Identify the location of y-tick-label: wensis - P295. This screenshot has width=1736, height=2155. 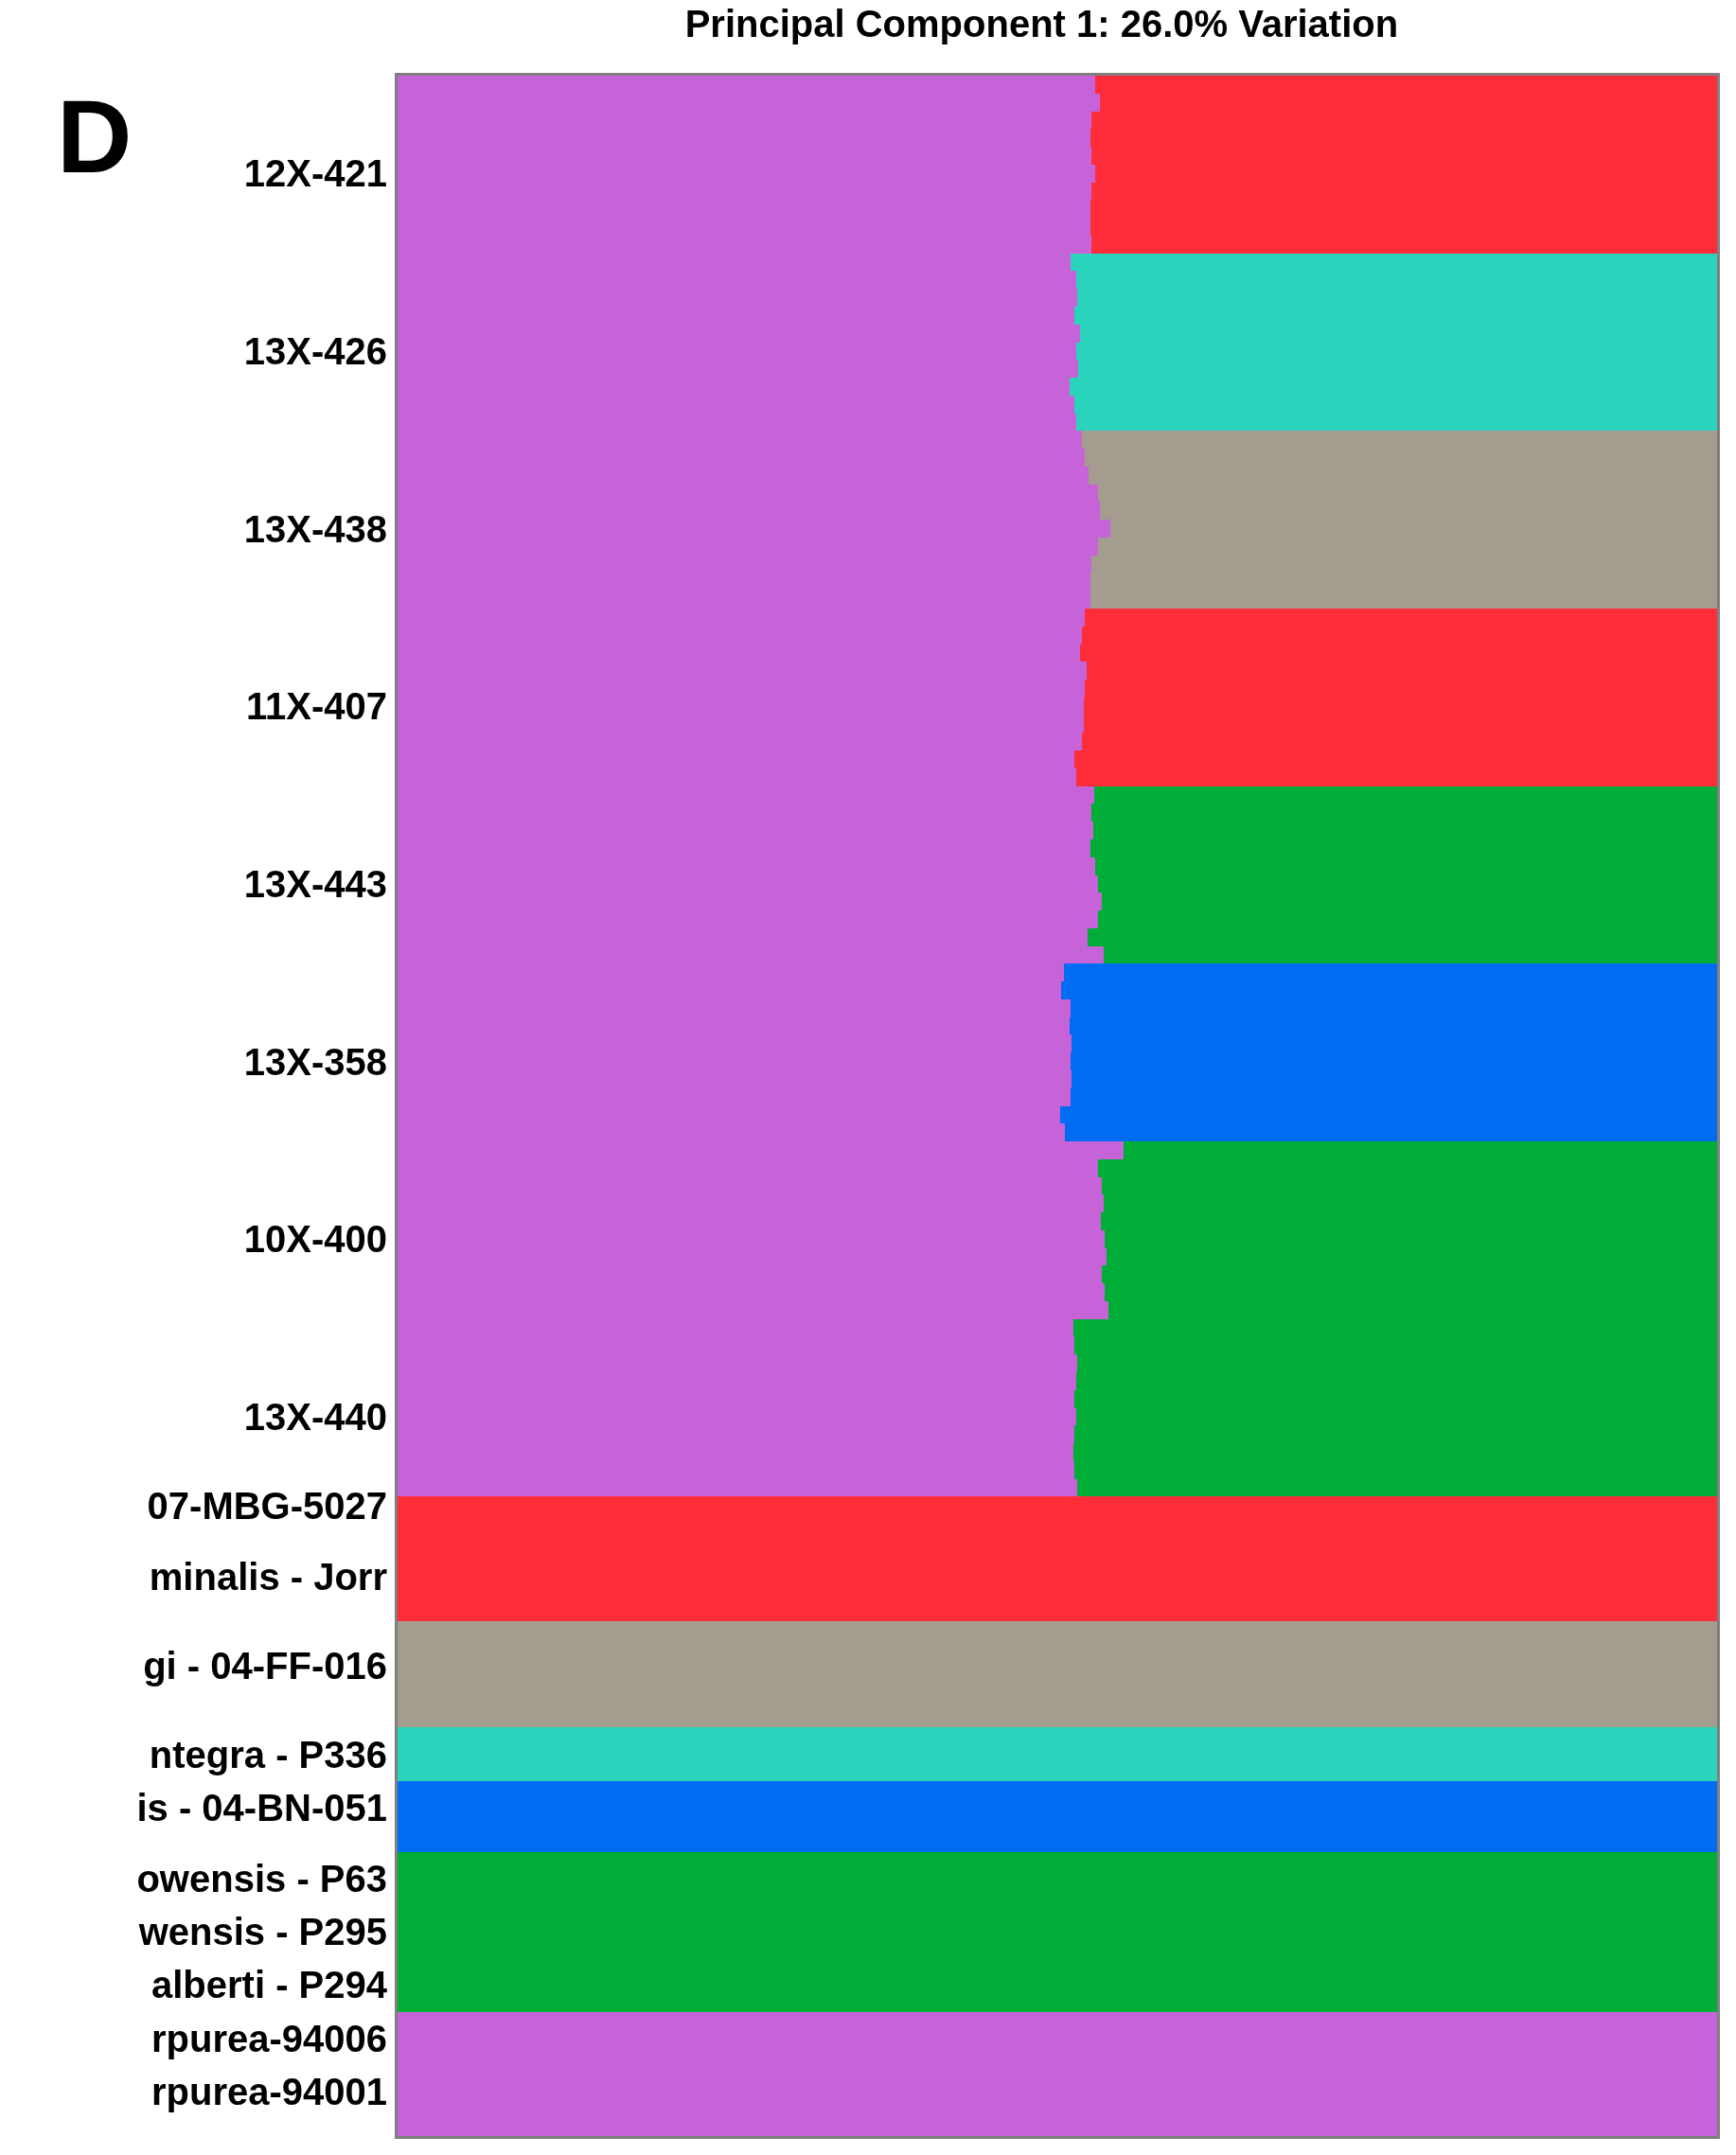
(262, 1932).